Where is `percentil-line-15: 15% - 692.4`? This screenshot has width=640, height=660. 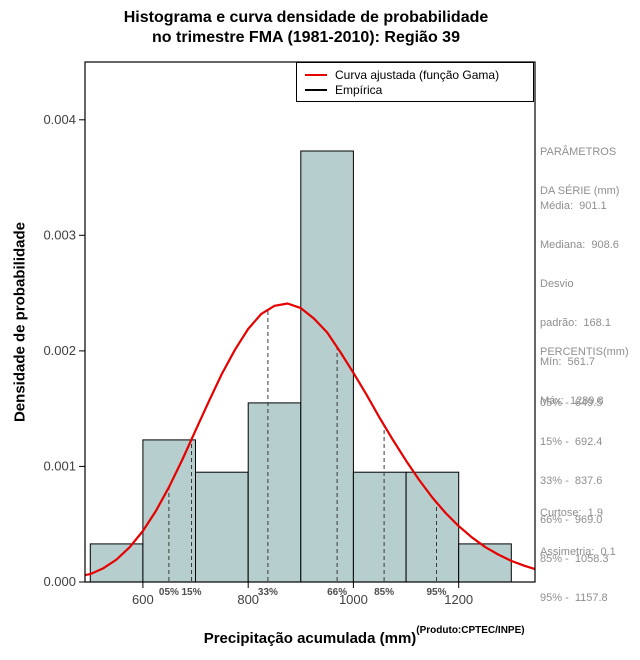 percentil-line-15: 15% - 692.4 is located at coordinates (571, 442).